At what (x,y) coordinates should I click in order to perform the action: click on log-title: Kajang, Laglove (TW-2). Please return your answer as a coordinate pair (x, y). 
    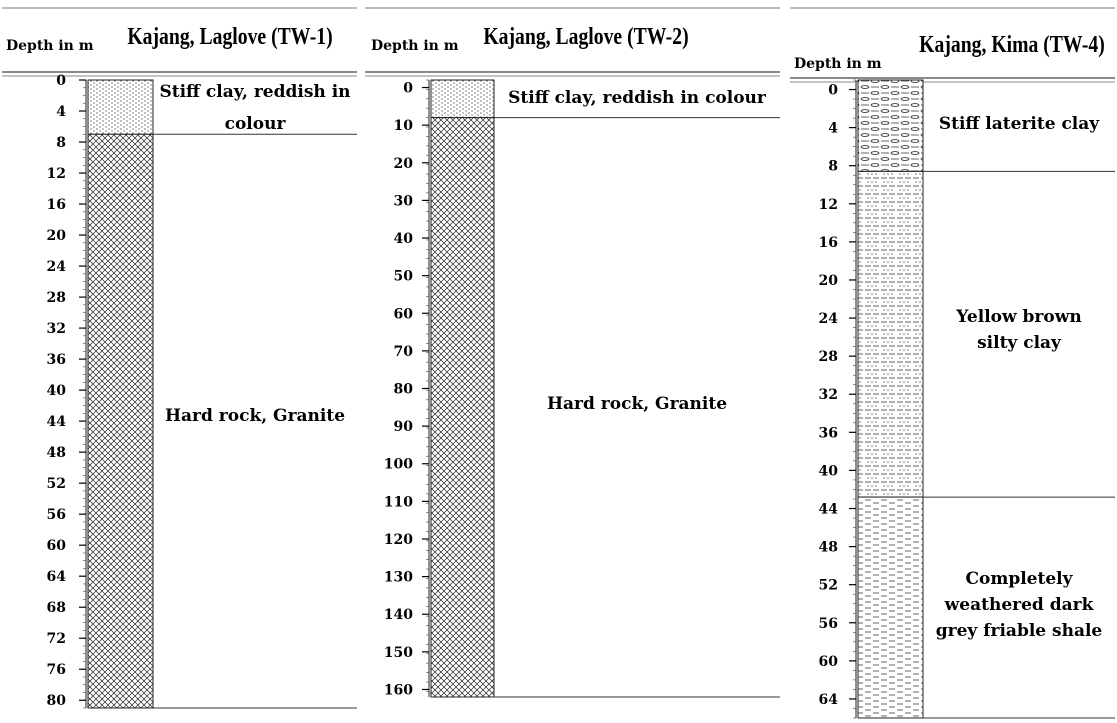
    Looking at the image, I should click on (585, 35).